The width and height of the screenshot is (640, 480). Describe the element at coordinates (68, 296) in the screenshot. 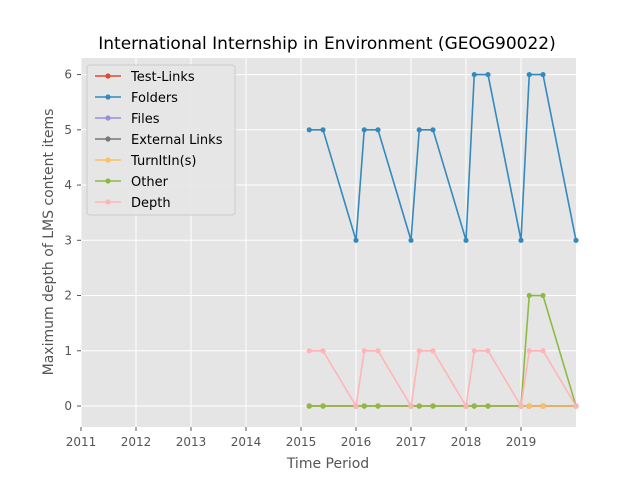

I see `y-tick-label: 2` at that location.